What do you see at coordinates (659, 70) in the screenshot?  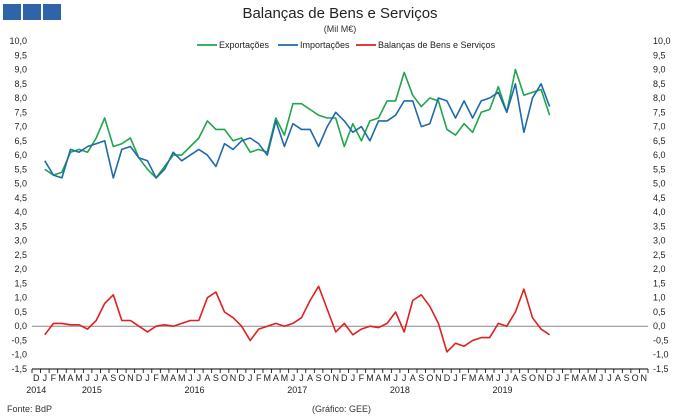 I see `y-tick-label-right: 9,0` at bounding box center [659, 70].